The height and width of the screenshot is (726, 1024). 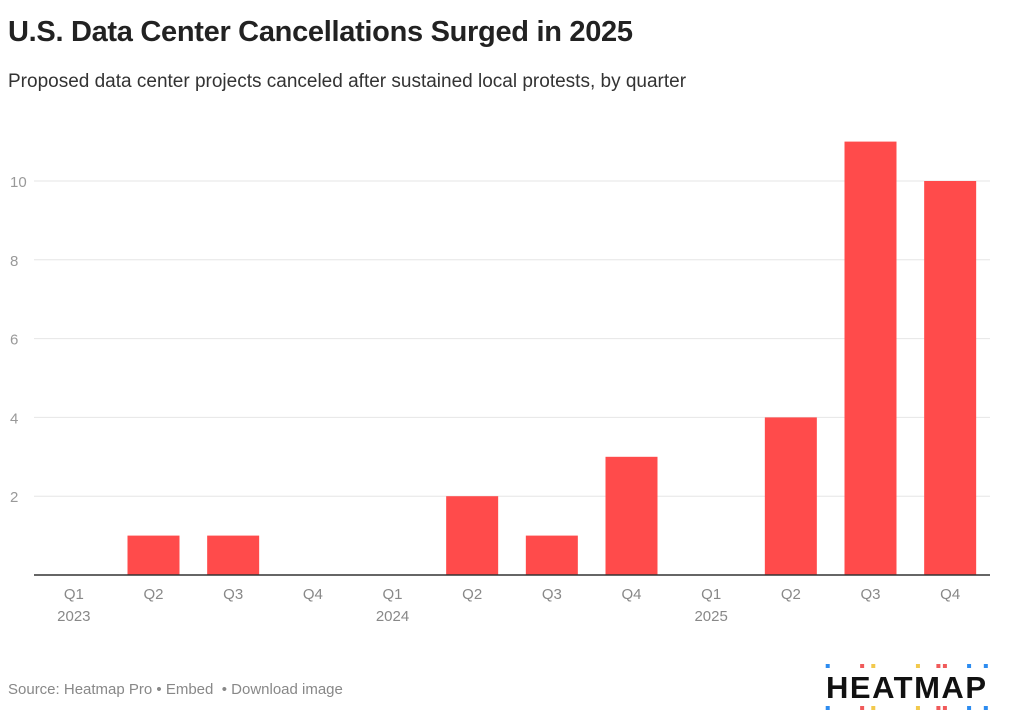 I want to click on x-tick-year-label: 2024, so click(x=392, y=616).